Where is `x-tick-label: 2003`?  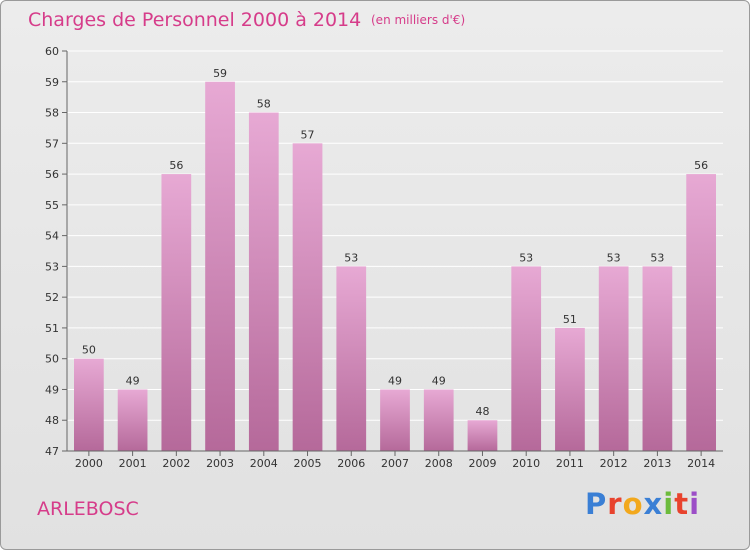 x-tick-label: 2003 is located at coordinates (220, 463).